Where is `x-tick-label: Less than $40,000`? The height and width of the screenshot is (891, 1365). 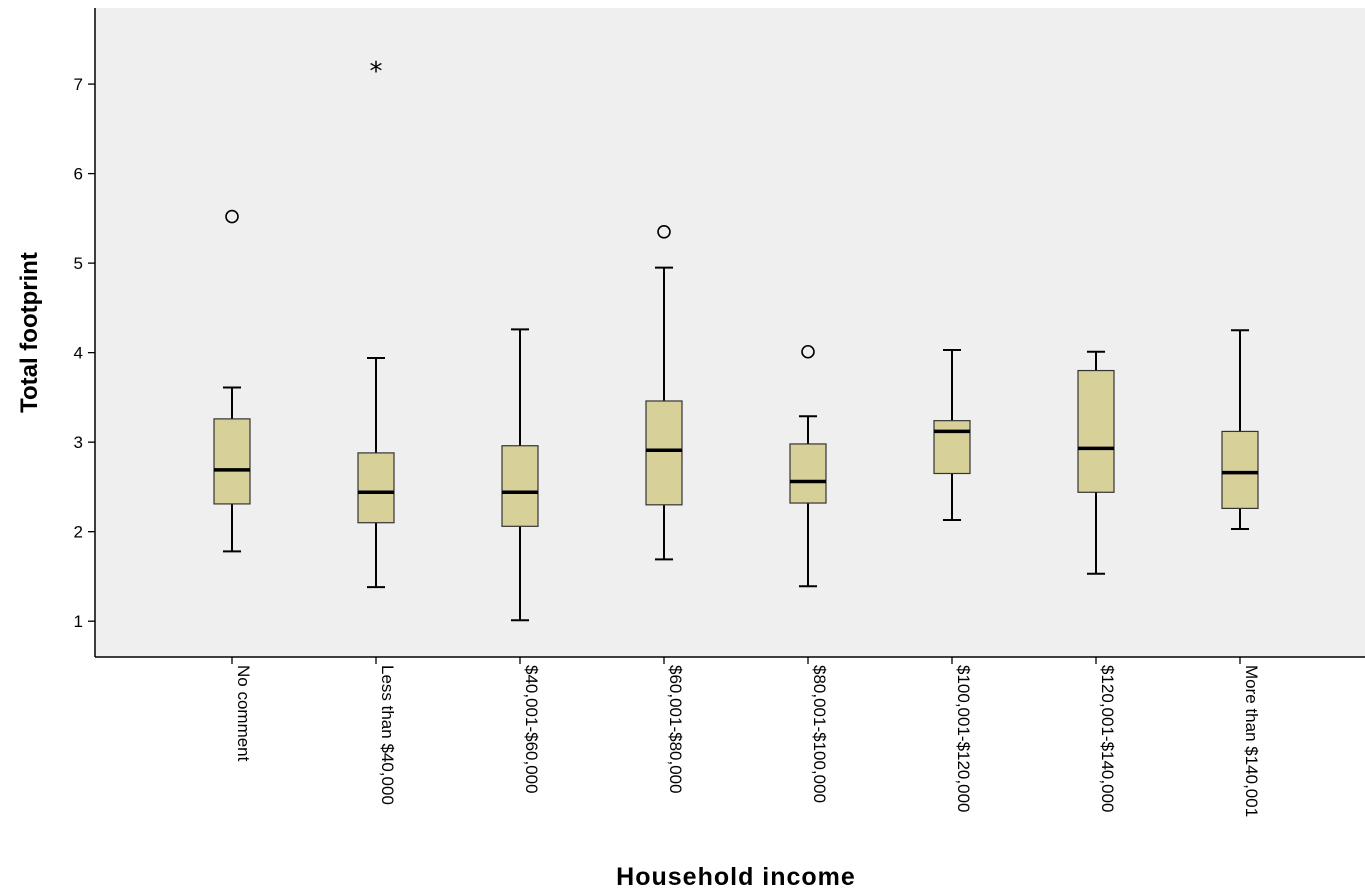
x-tick-label: Less than $40,000 is located at coordinates (387, 735).